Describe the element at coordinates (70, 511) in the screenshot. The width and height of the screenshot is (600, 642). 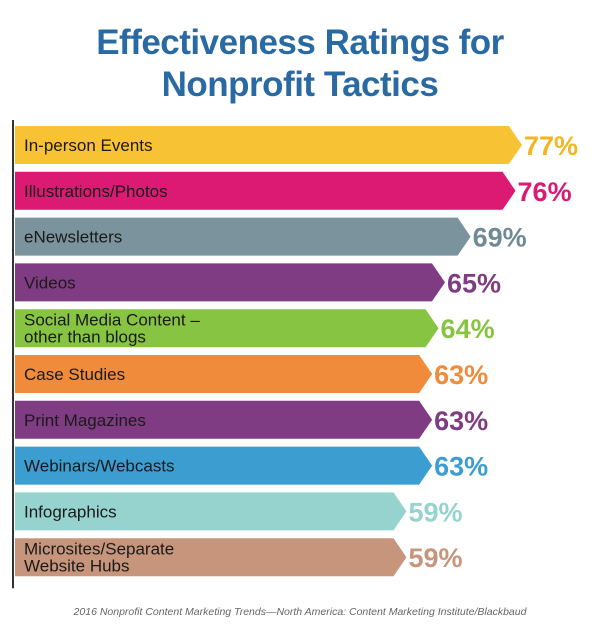
I see `category-label: Infographics` at that location.